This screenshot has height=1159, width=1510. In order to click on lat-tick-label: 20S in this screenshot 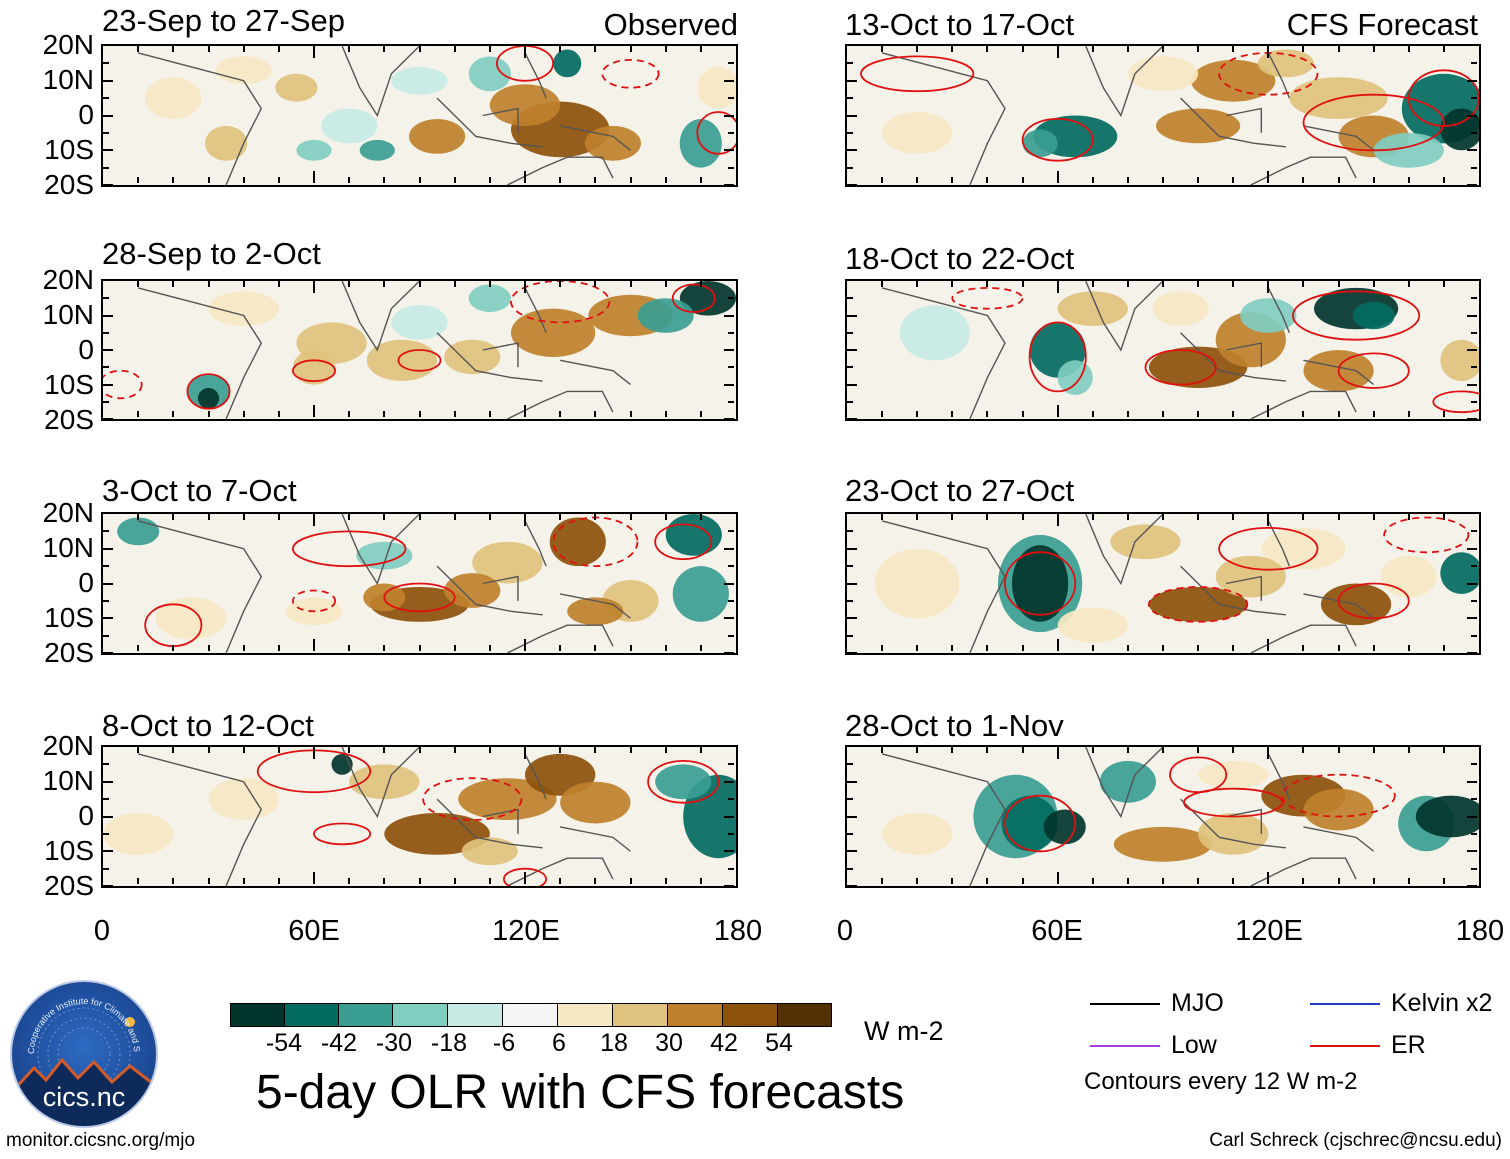, I will do `click(69, 184)`.